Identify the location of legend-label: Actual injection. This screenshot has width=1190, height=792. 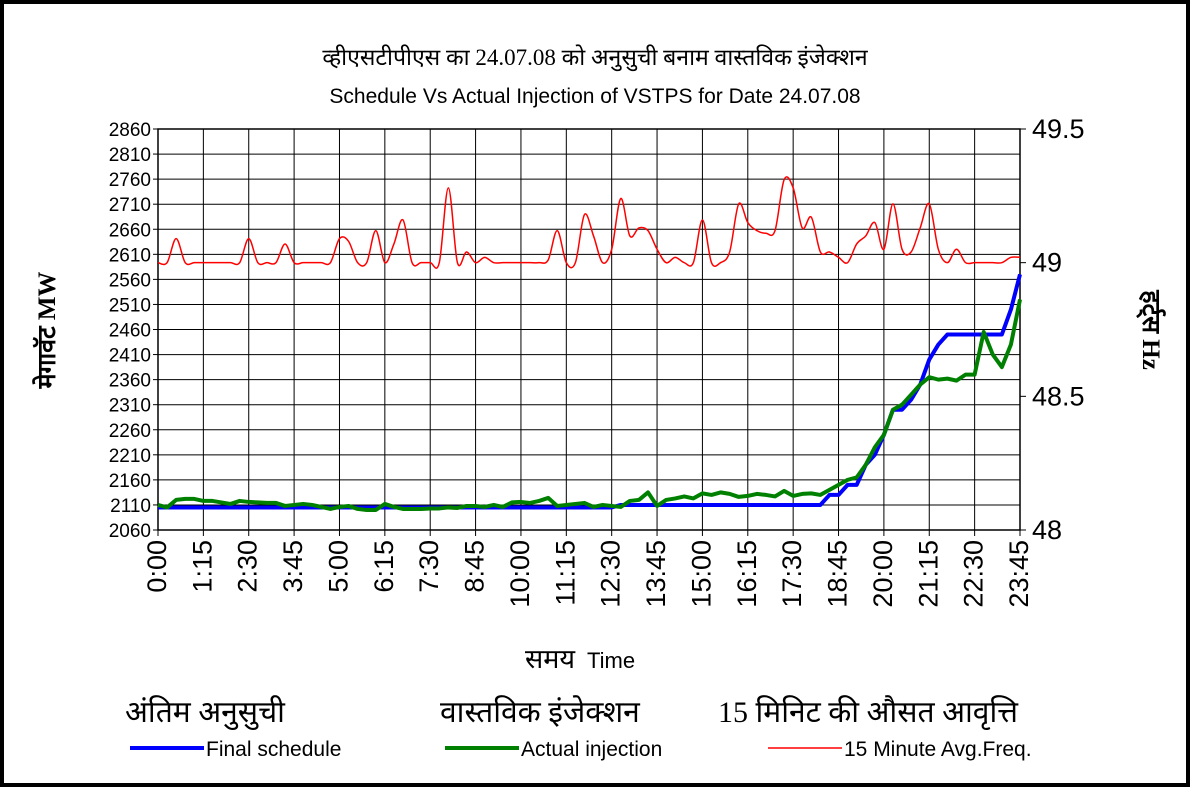
(591, 749).